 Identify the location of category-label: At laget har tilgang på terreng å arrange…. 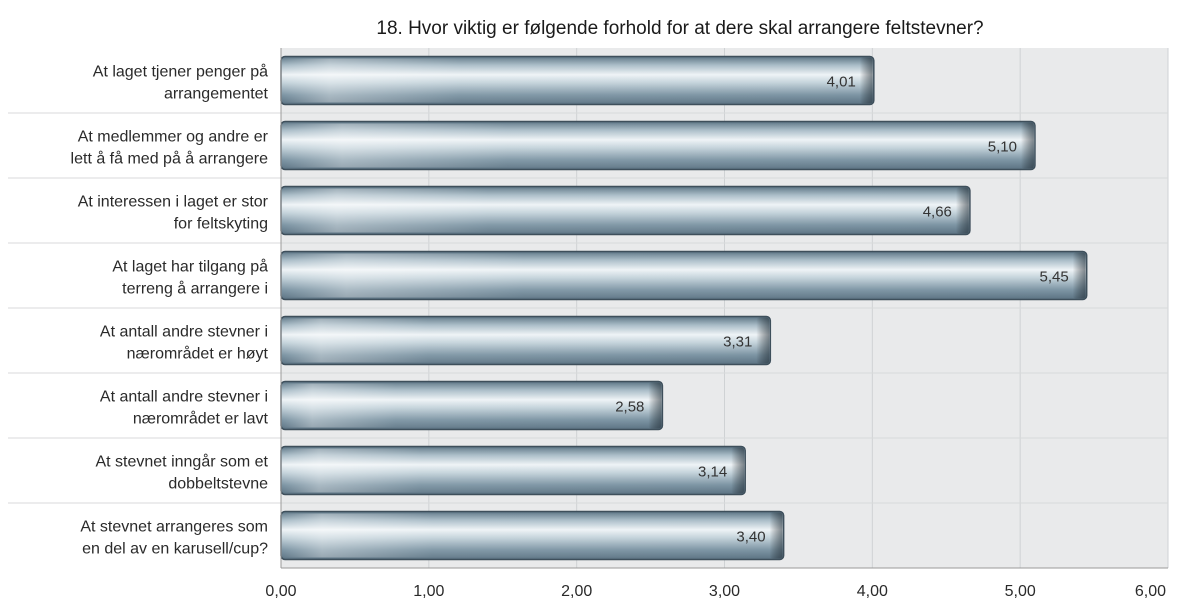
(190, 278).